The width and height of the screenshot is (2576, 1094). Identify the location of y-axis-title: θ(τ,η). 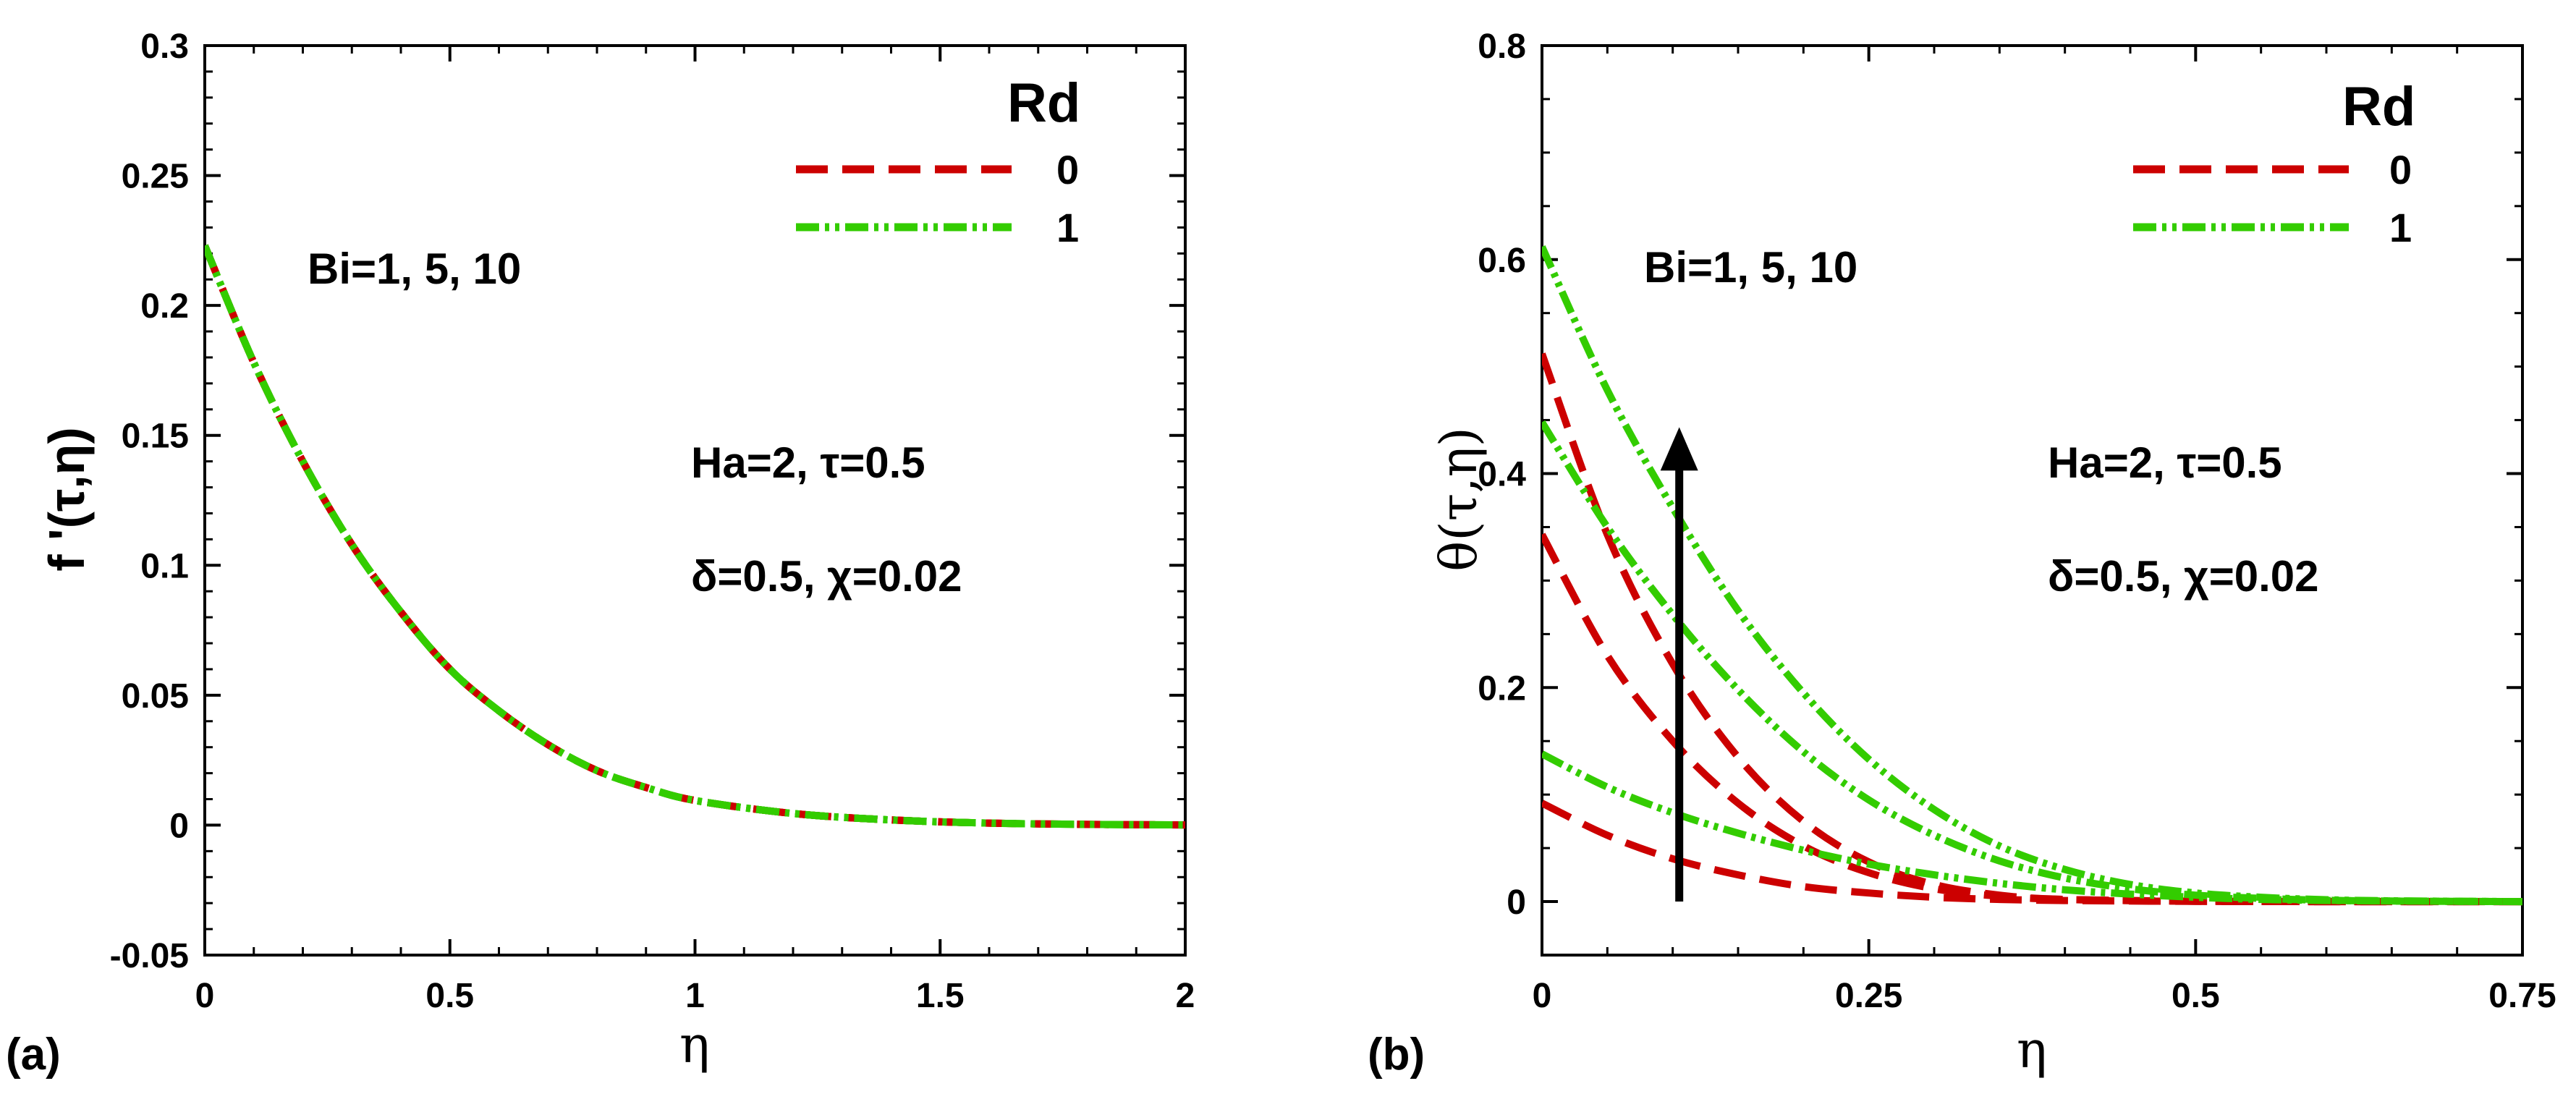
(1458, 499).